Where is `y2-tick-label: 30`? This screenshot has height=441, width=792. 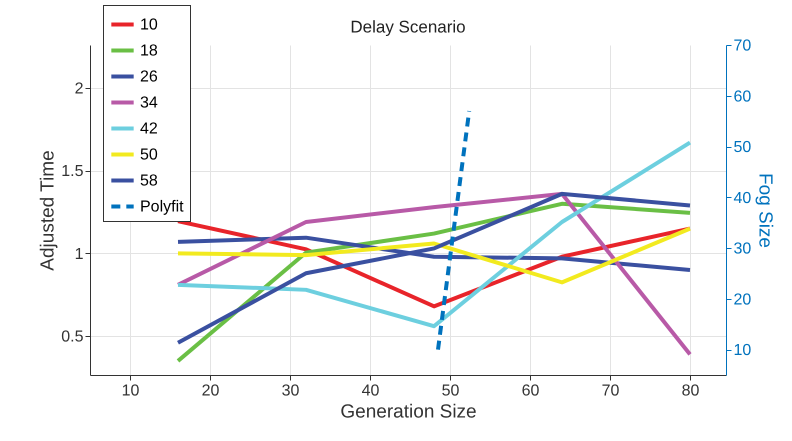 y2-tick-label: 30 is located at coordinates (743, 249).